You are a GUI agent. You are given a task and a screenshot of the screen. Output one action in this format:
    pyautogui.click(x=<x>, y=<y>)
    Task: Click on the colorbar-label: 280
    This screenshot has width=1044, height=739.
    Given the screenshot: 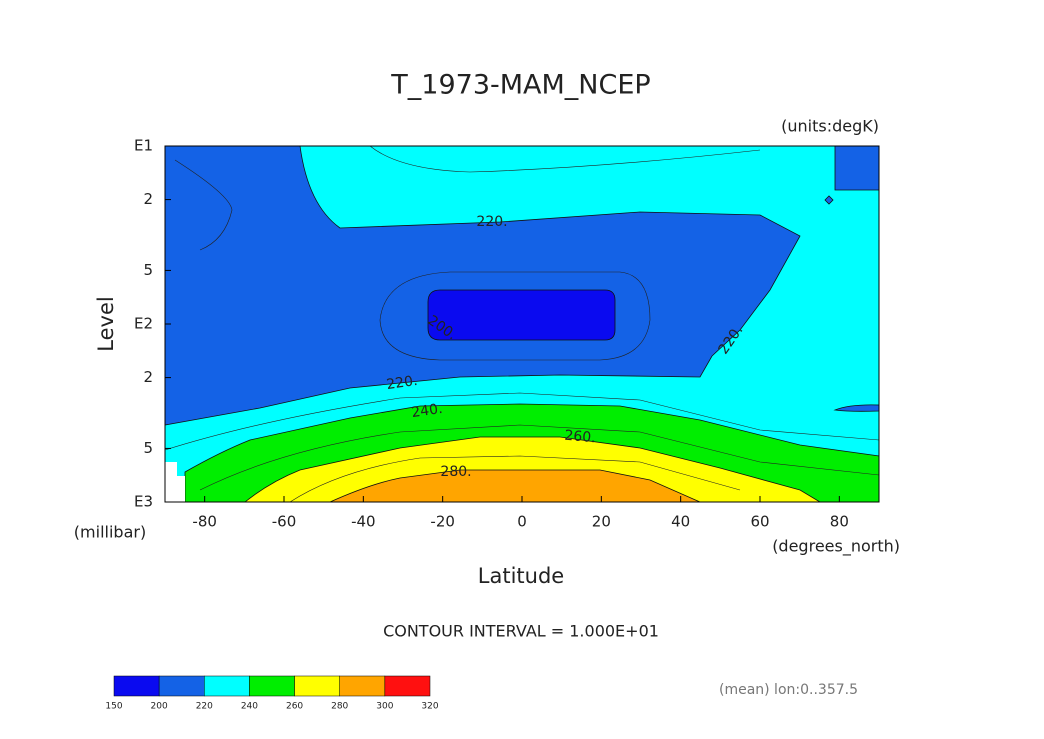 What is the action you would take?
    pyautogui.click(x=339, y=707)
    